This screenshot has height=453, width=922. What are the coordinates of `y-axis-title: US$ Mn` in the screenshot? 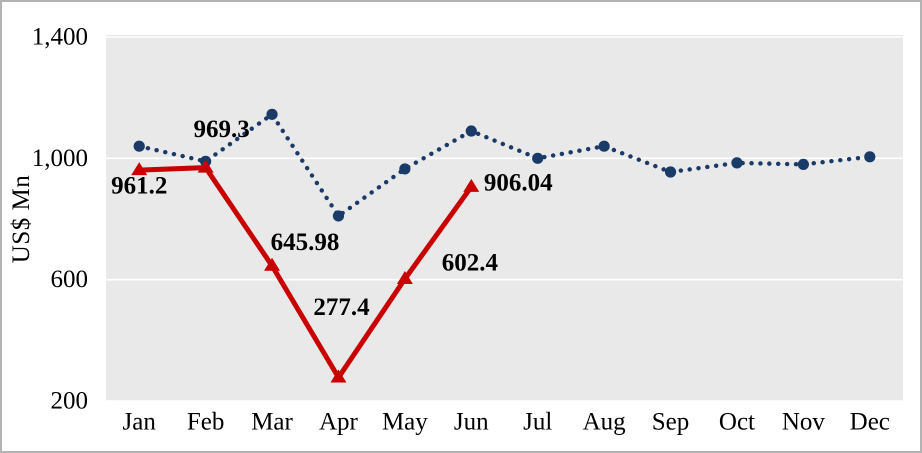 It's located at (21, 219).